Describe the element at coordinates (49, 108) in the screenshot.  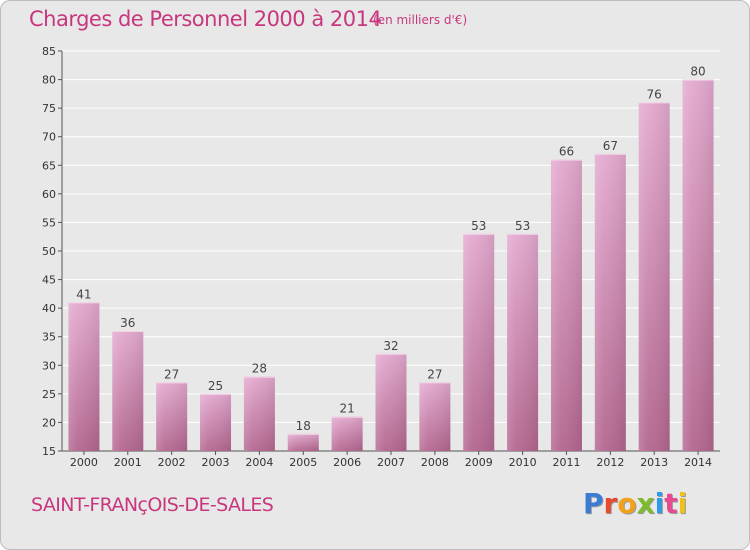
I see `y-tick-label: 75` at that location.